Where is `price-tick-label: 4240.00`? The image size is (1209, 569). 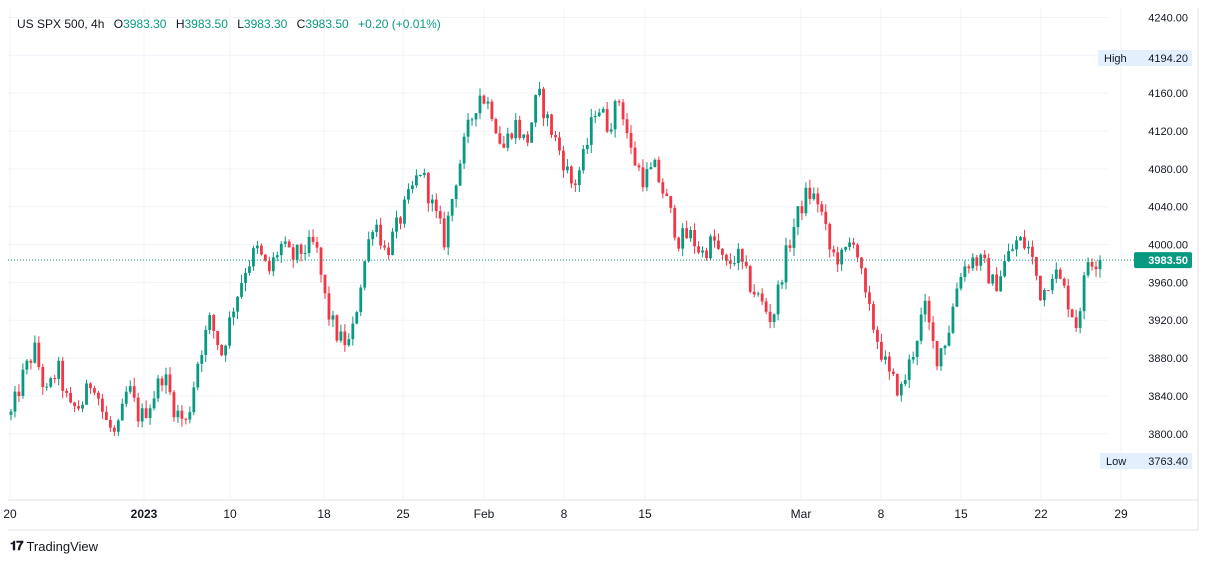 price-tick-label: 4240.00 is located at coordinates (1168, 18).